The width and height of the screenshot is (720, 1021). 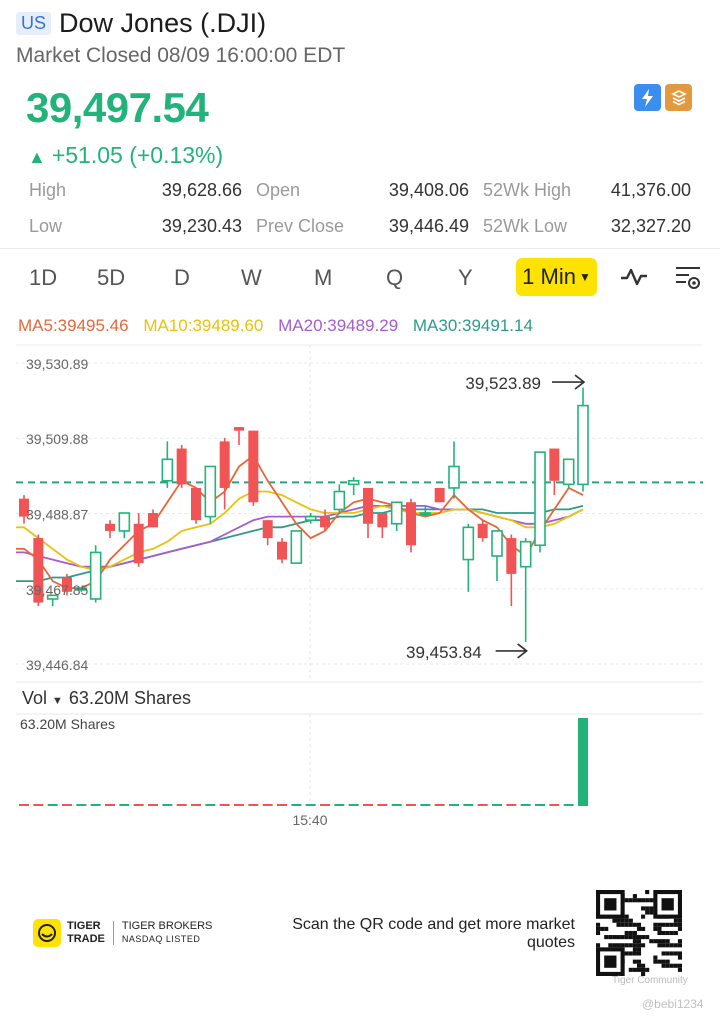 What do you see at coordinates (472, 325) in the screenshot?
I see `ma30-label: MA30:39491.14` at bounding box center [472, 325].